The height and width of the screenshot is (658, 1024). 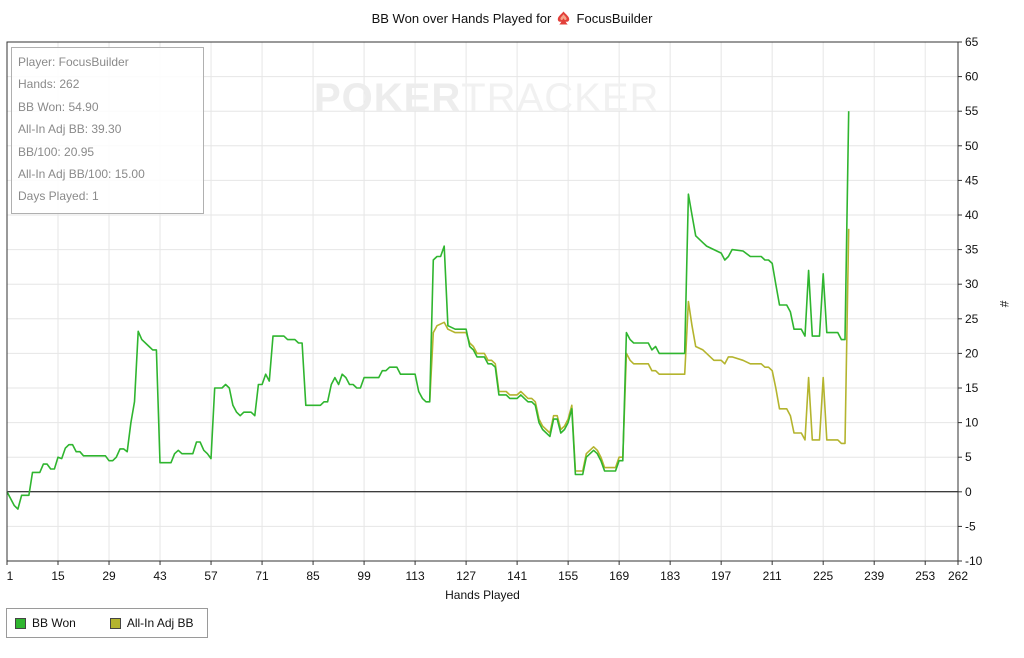 What do you see at coordinates (211, 576) in the screenshot?
I see `x-tick-label: 57` at bounding box center [211, 576].